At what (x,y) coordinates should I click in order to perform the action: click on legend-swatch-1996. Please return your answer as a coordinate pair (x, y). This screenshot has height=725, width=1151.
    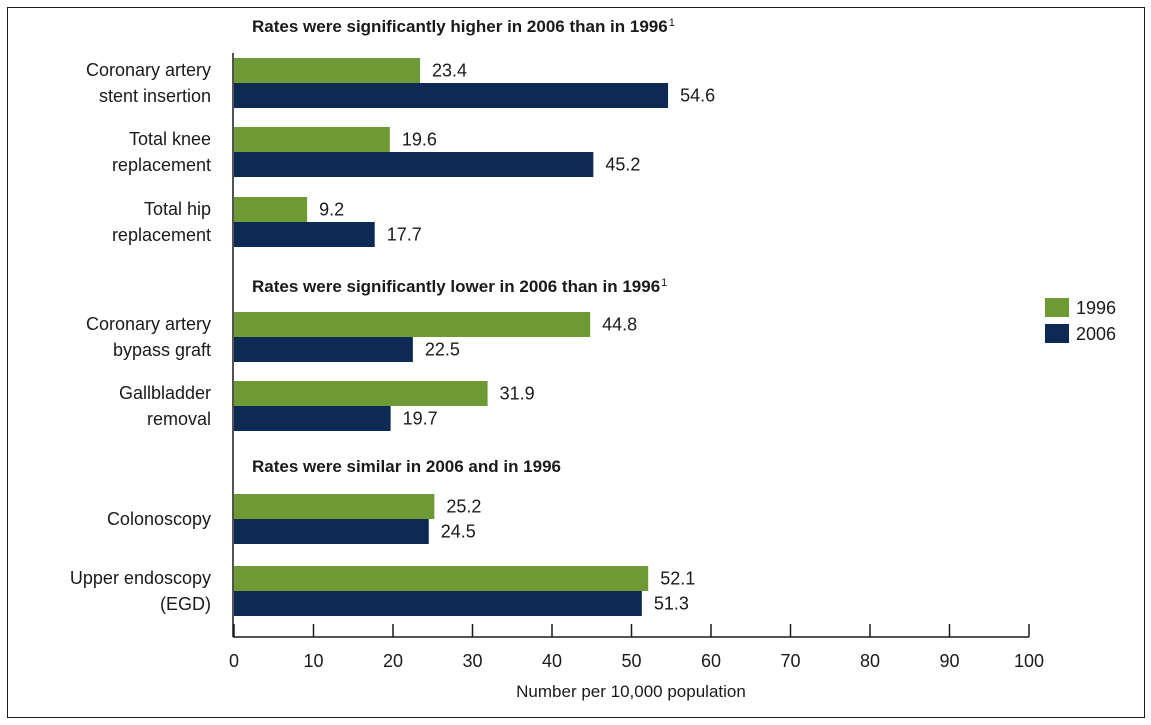
    Looking at the image, I should click on (1057, 307).